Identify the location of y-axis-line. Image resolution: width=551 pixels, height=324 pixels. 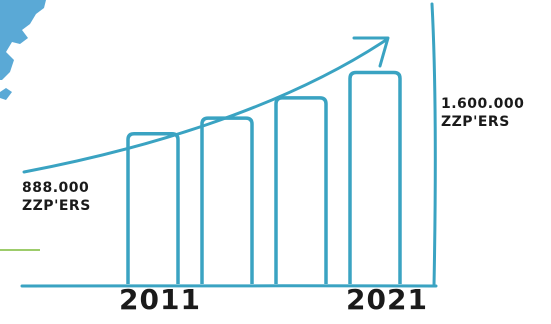
(433, 145).